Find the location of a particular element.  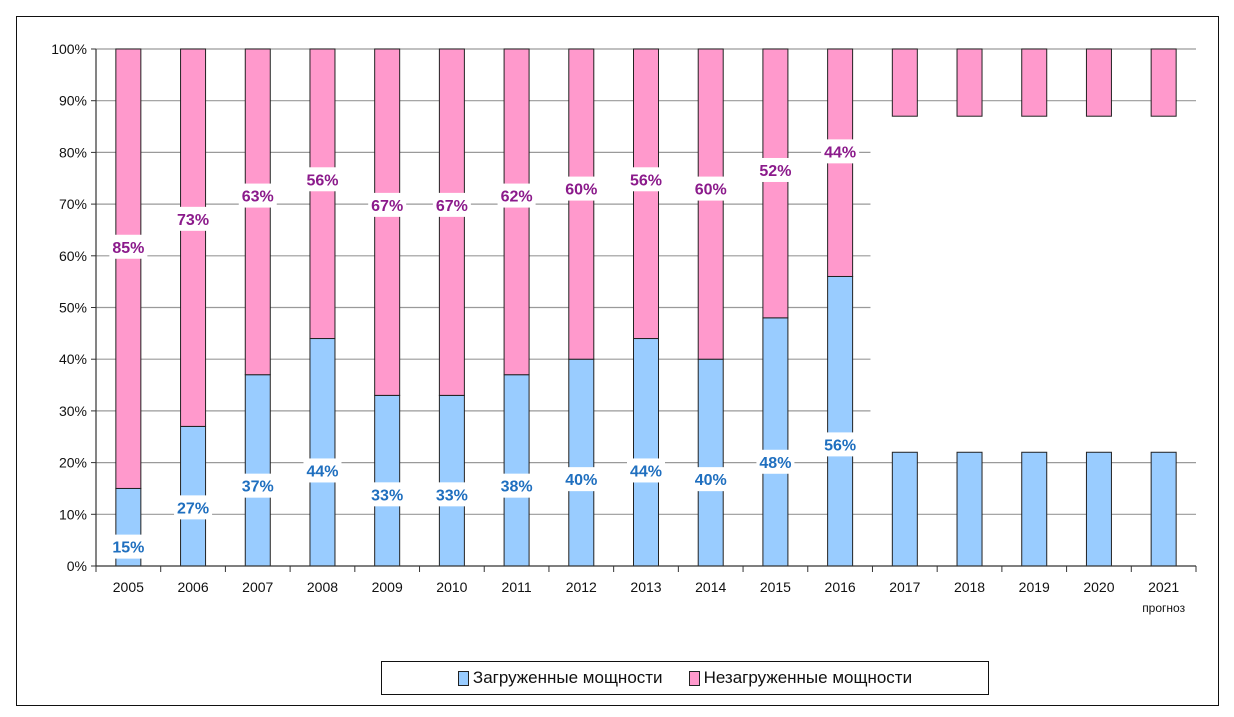

bar-loaded-2018 is located at coordinates (969, 509).